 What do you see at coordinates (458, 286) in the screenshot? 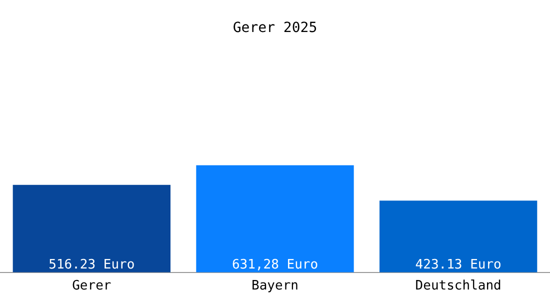
I see `x-tick-label: Deutschland` at bounding box center [458, 286].